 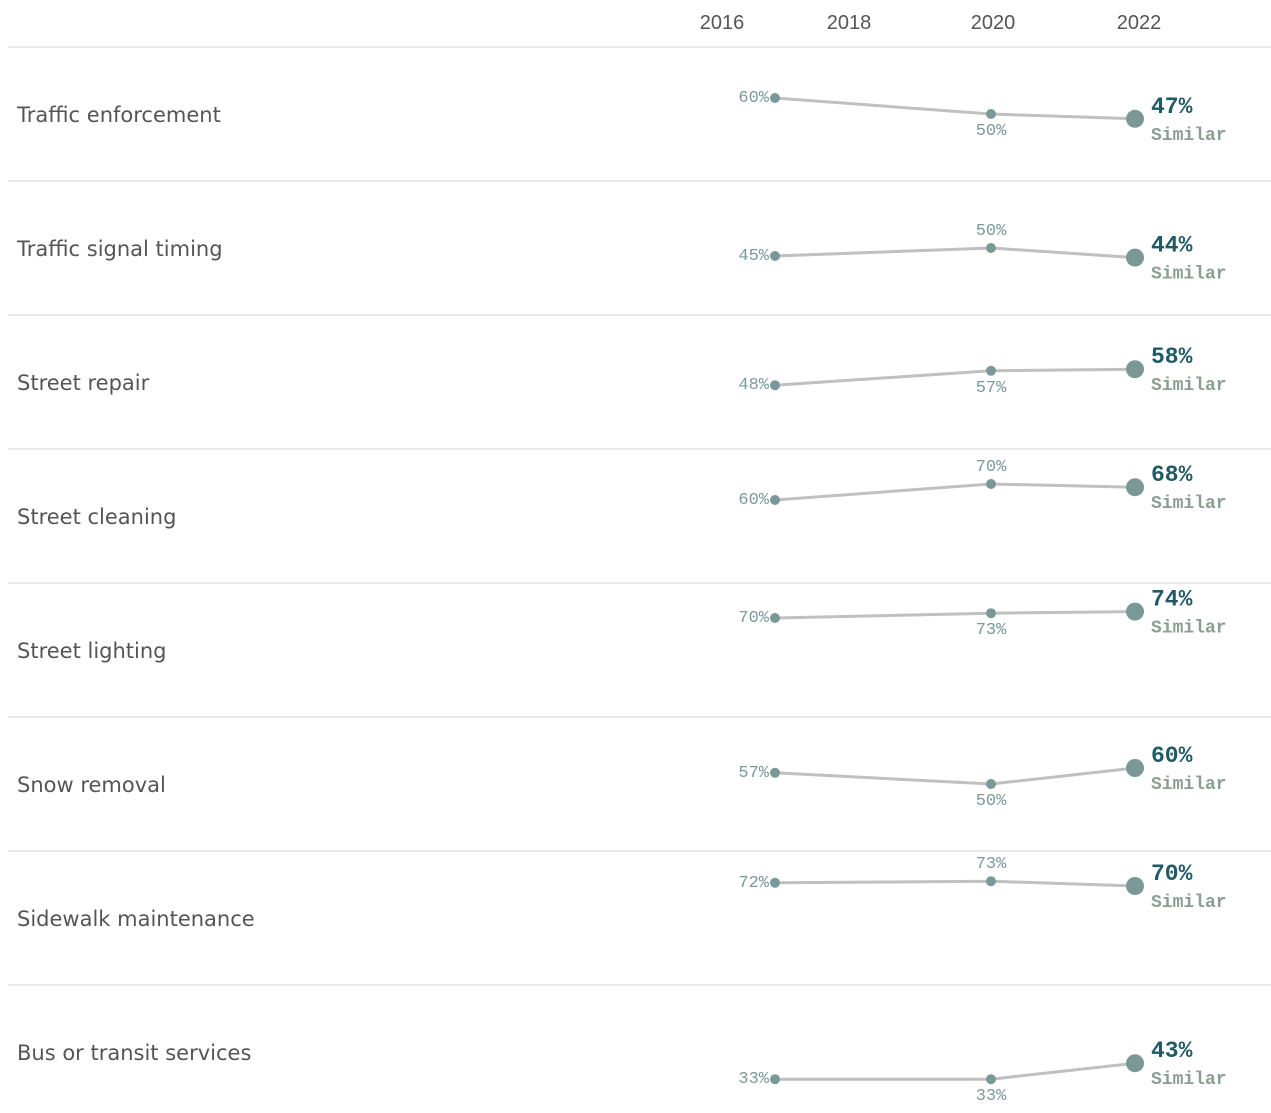 What do you see at coordinates (1172, 756) in the screenshot?
I see `latest-value-label: 60%` at bounding box center [1172, 756].